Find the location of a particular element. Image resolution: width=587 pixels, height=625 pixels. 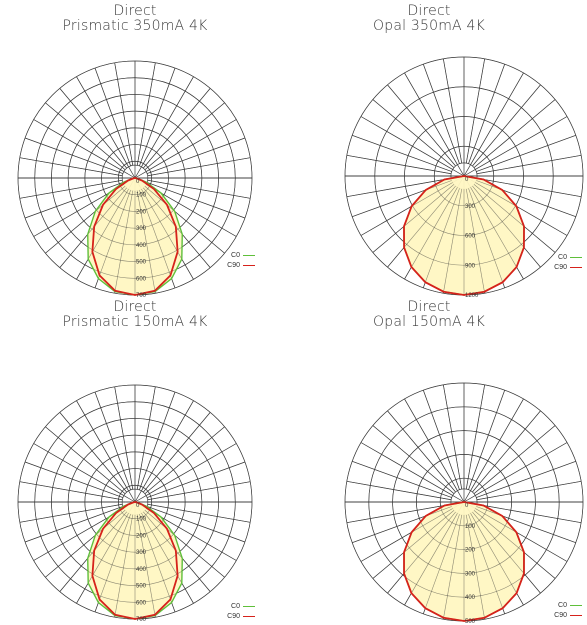

tick-label: 1200 is located at coordinates (472, 296).